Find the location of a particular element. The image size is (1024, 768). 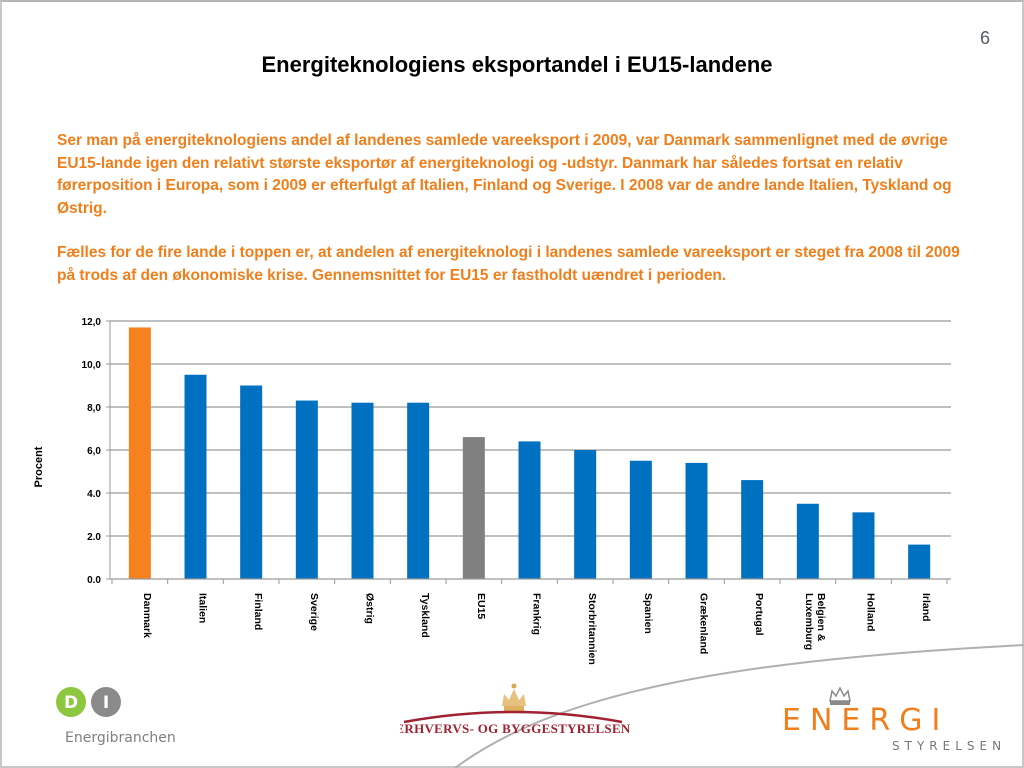

x-tick-label: Irland is located at coordinates (926, 607).